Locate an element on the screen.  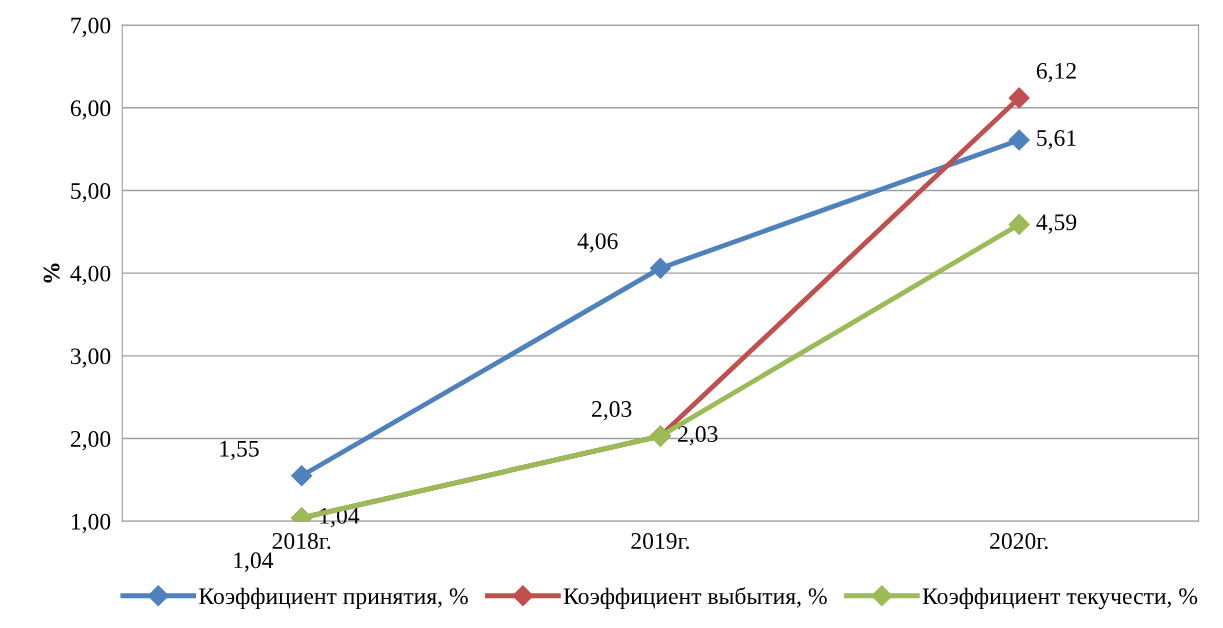
y-tick-label: 3,00 is located at coordinates (91, 358).